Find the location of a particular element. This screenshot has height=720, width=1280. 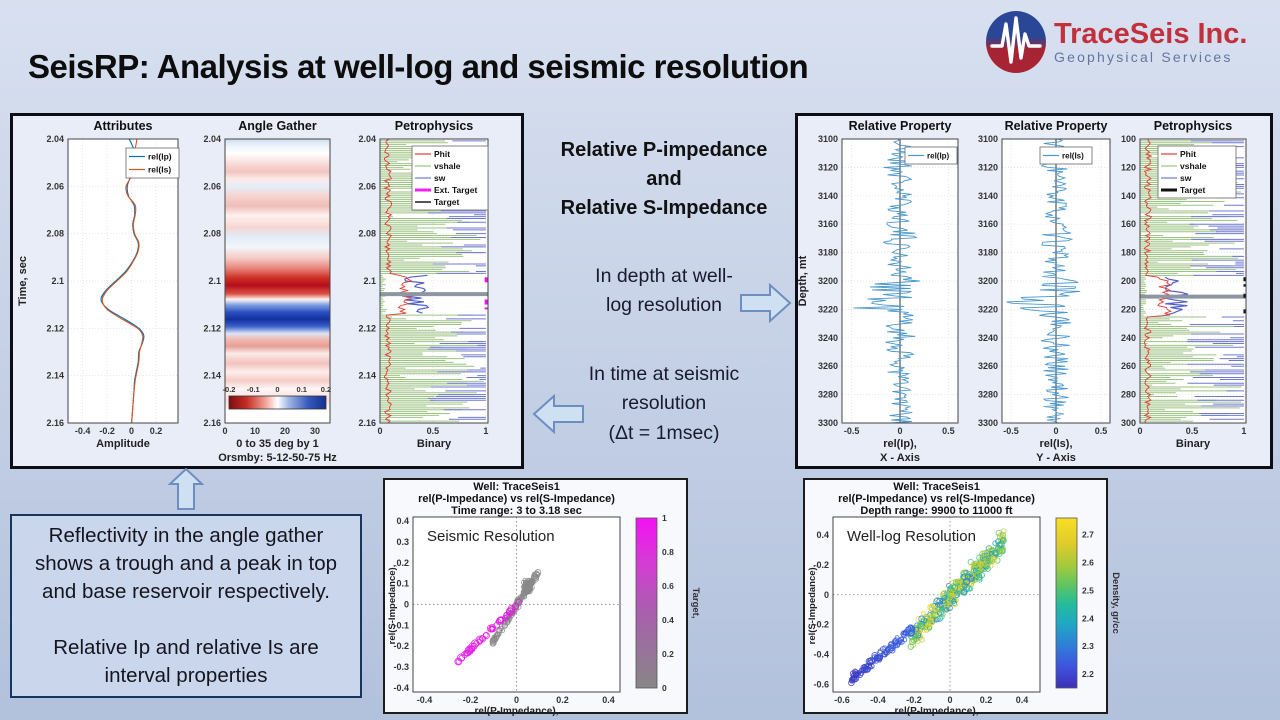

up-arrow-icon is located at coordinates (186, 489).